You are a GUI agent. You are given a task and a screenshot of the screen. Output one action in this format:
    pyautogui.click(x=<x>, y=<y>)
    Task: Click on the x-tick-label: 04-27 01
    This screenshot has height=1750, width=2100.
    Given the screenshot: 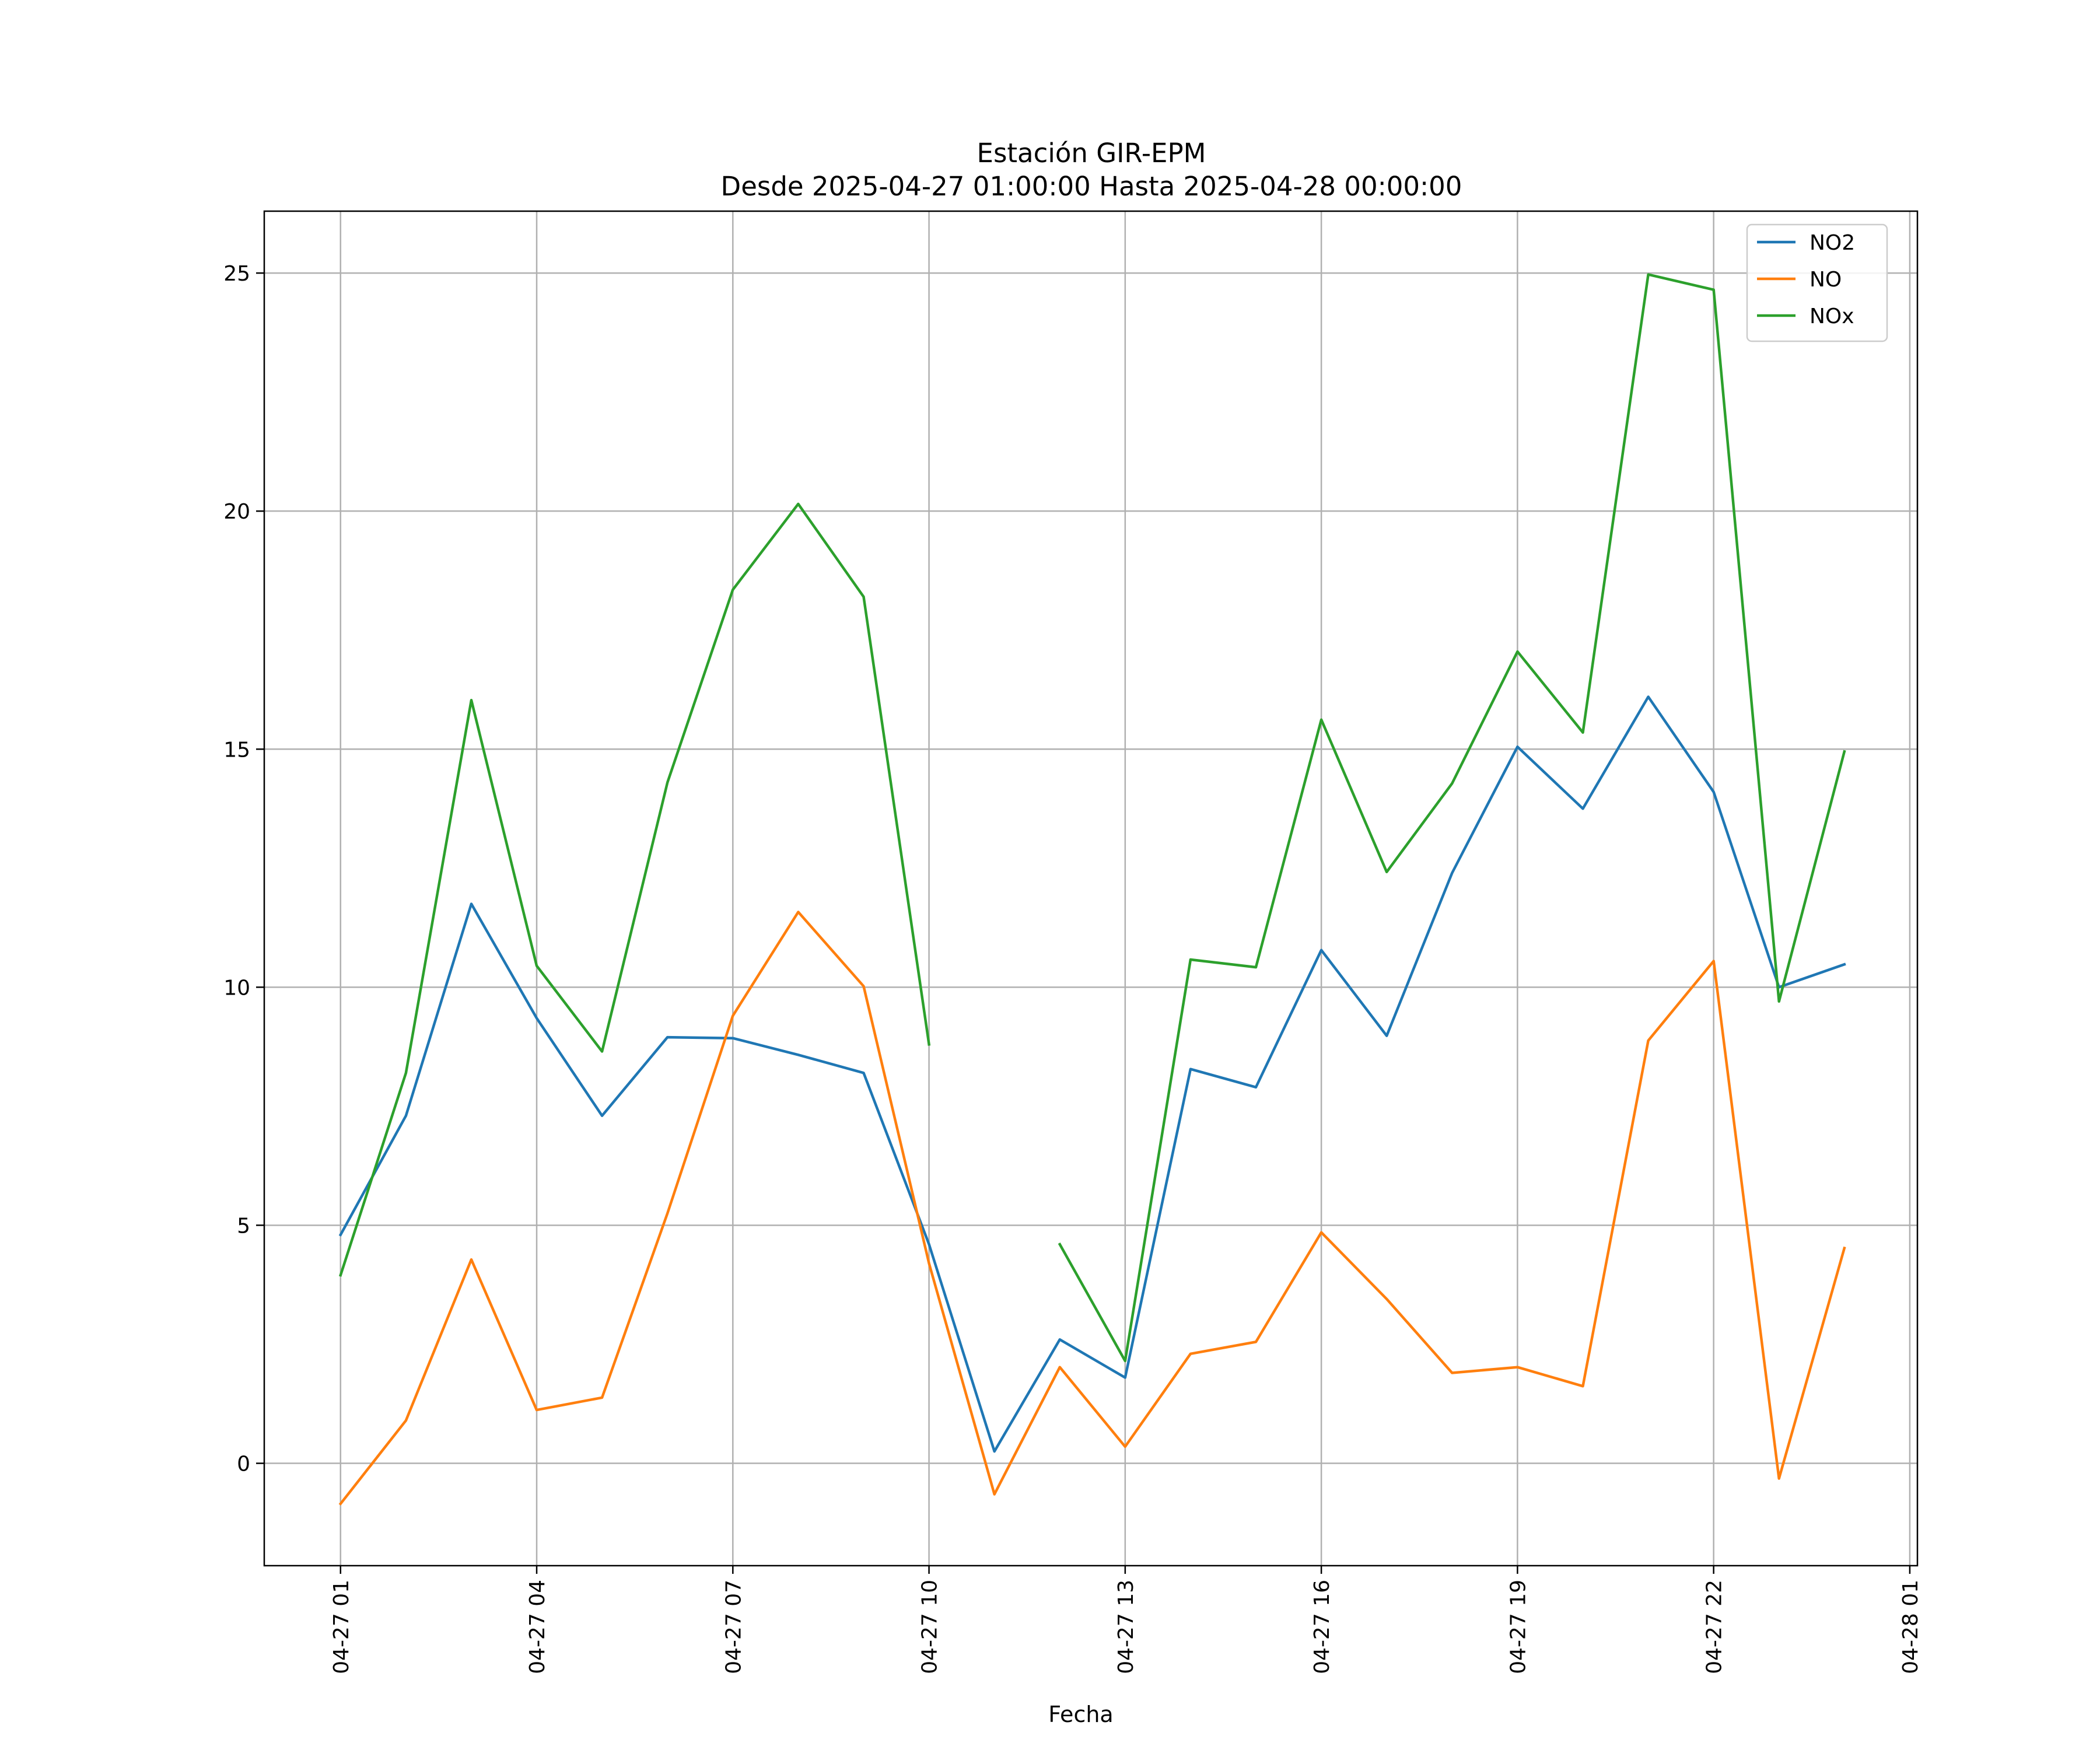 What is the action you would take?
    pyautogui.click(x=342, y=1627)
    